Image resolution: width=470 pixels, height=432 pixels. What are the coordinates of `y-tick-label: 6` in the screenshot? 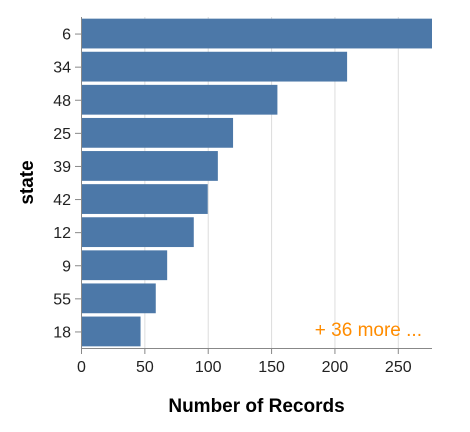 It's located at (66, 35).